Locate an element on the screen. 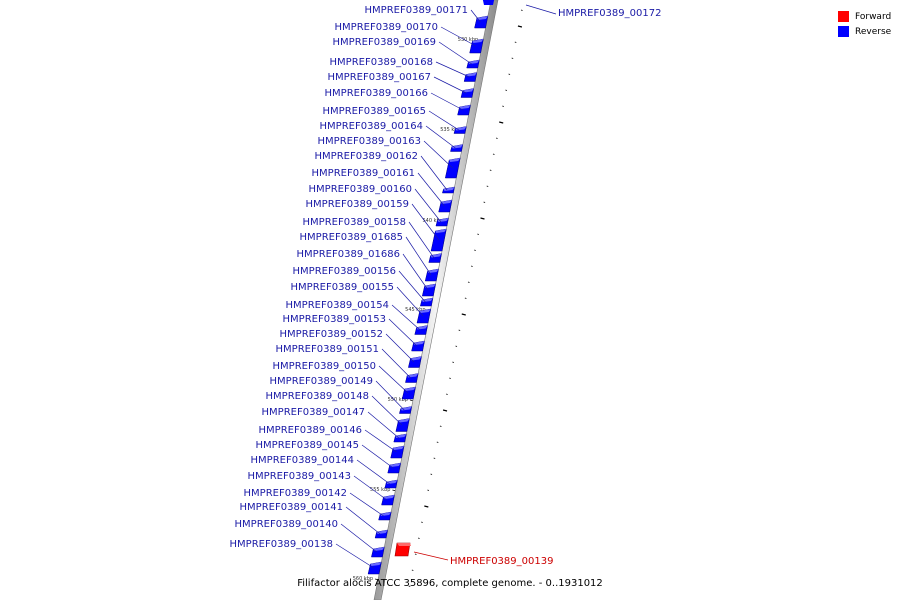 The width and height of the screenshot is (900, 600). genome-axis is located at coordinates (436, 300).